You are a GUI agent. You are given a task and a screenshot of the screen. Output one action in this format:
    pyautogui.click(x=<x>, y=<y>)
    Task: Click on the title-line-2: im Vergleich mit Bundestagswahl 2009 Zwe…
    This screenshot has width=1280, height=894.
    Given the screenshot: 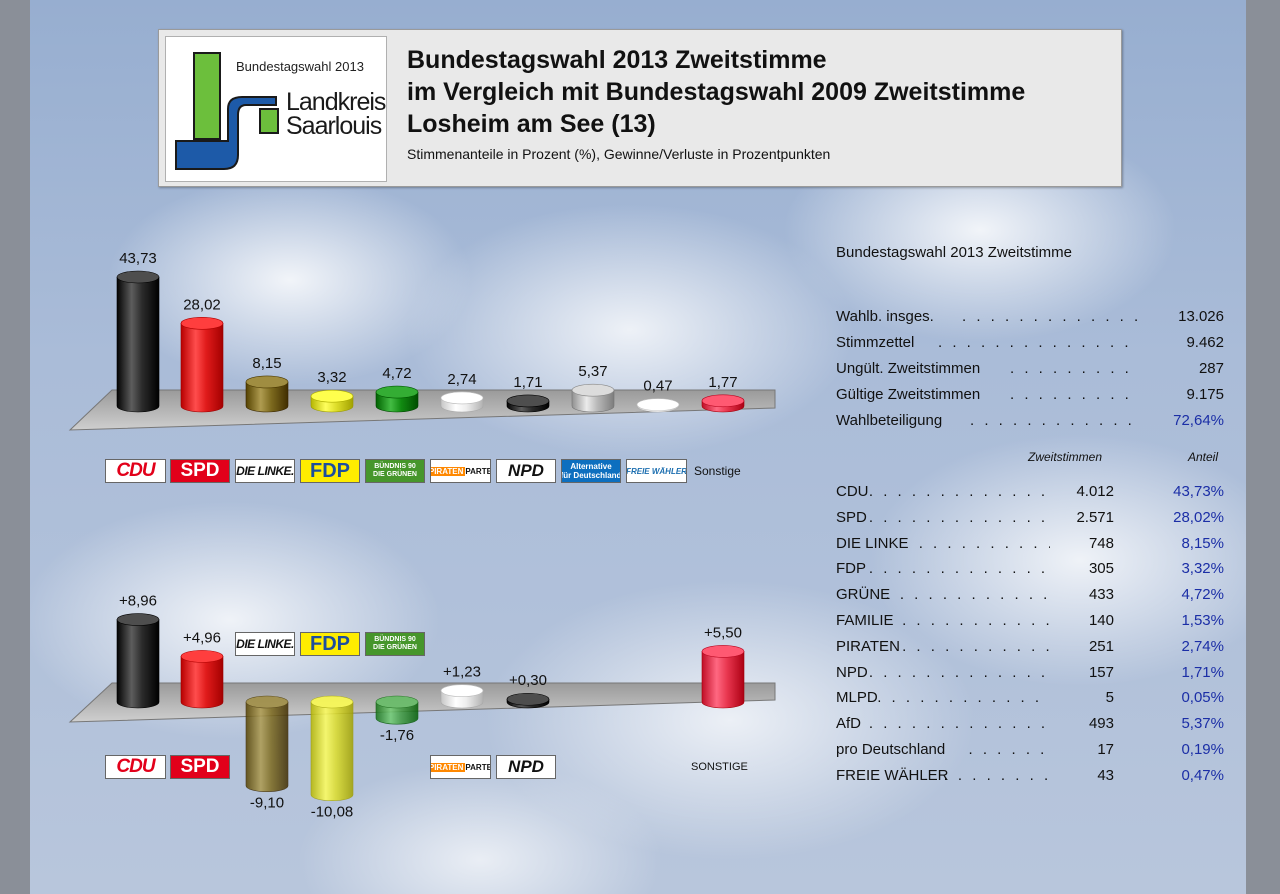 What is the action you would take?
    pyautogui.click(x=716, y=92)
    